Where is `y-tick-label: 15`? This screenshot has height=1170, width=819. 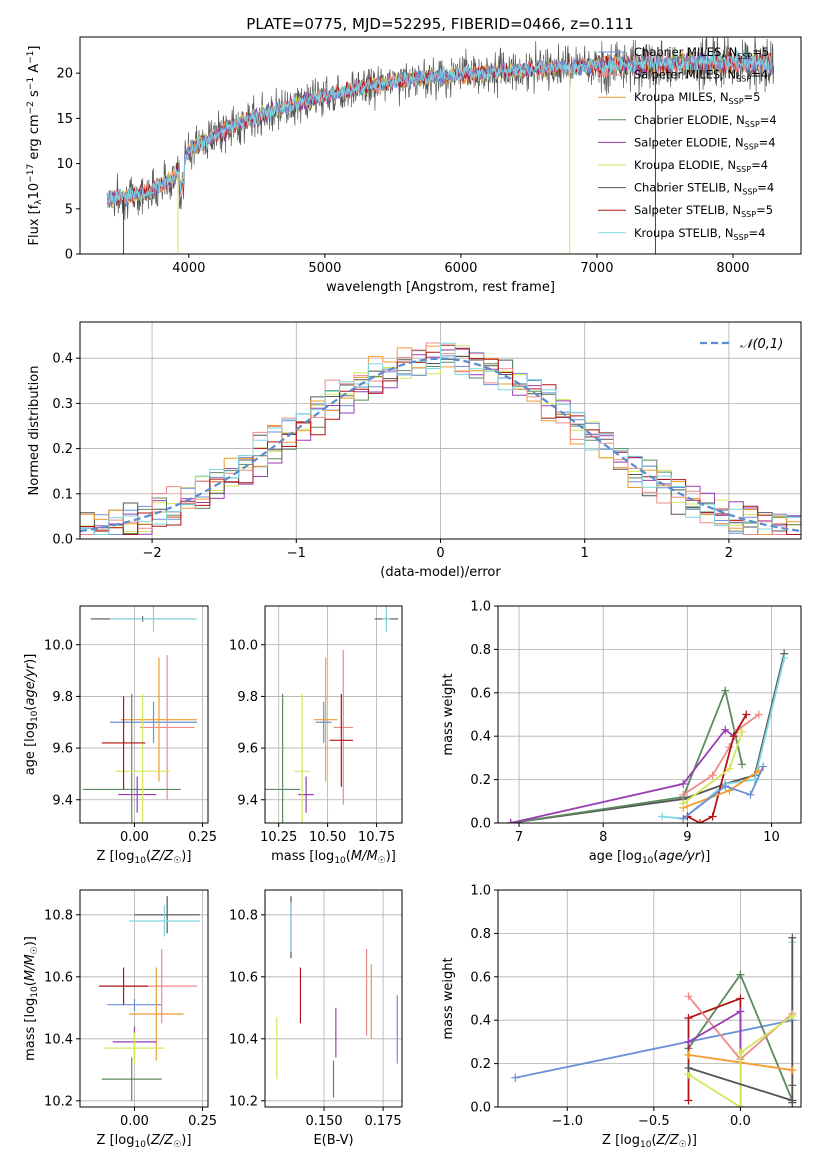
y-tick-label: 15 is located at coordinates (64, 119).